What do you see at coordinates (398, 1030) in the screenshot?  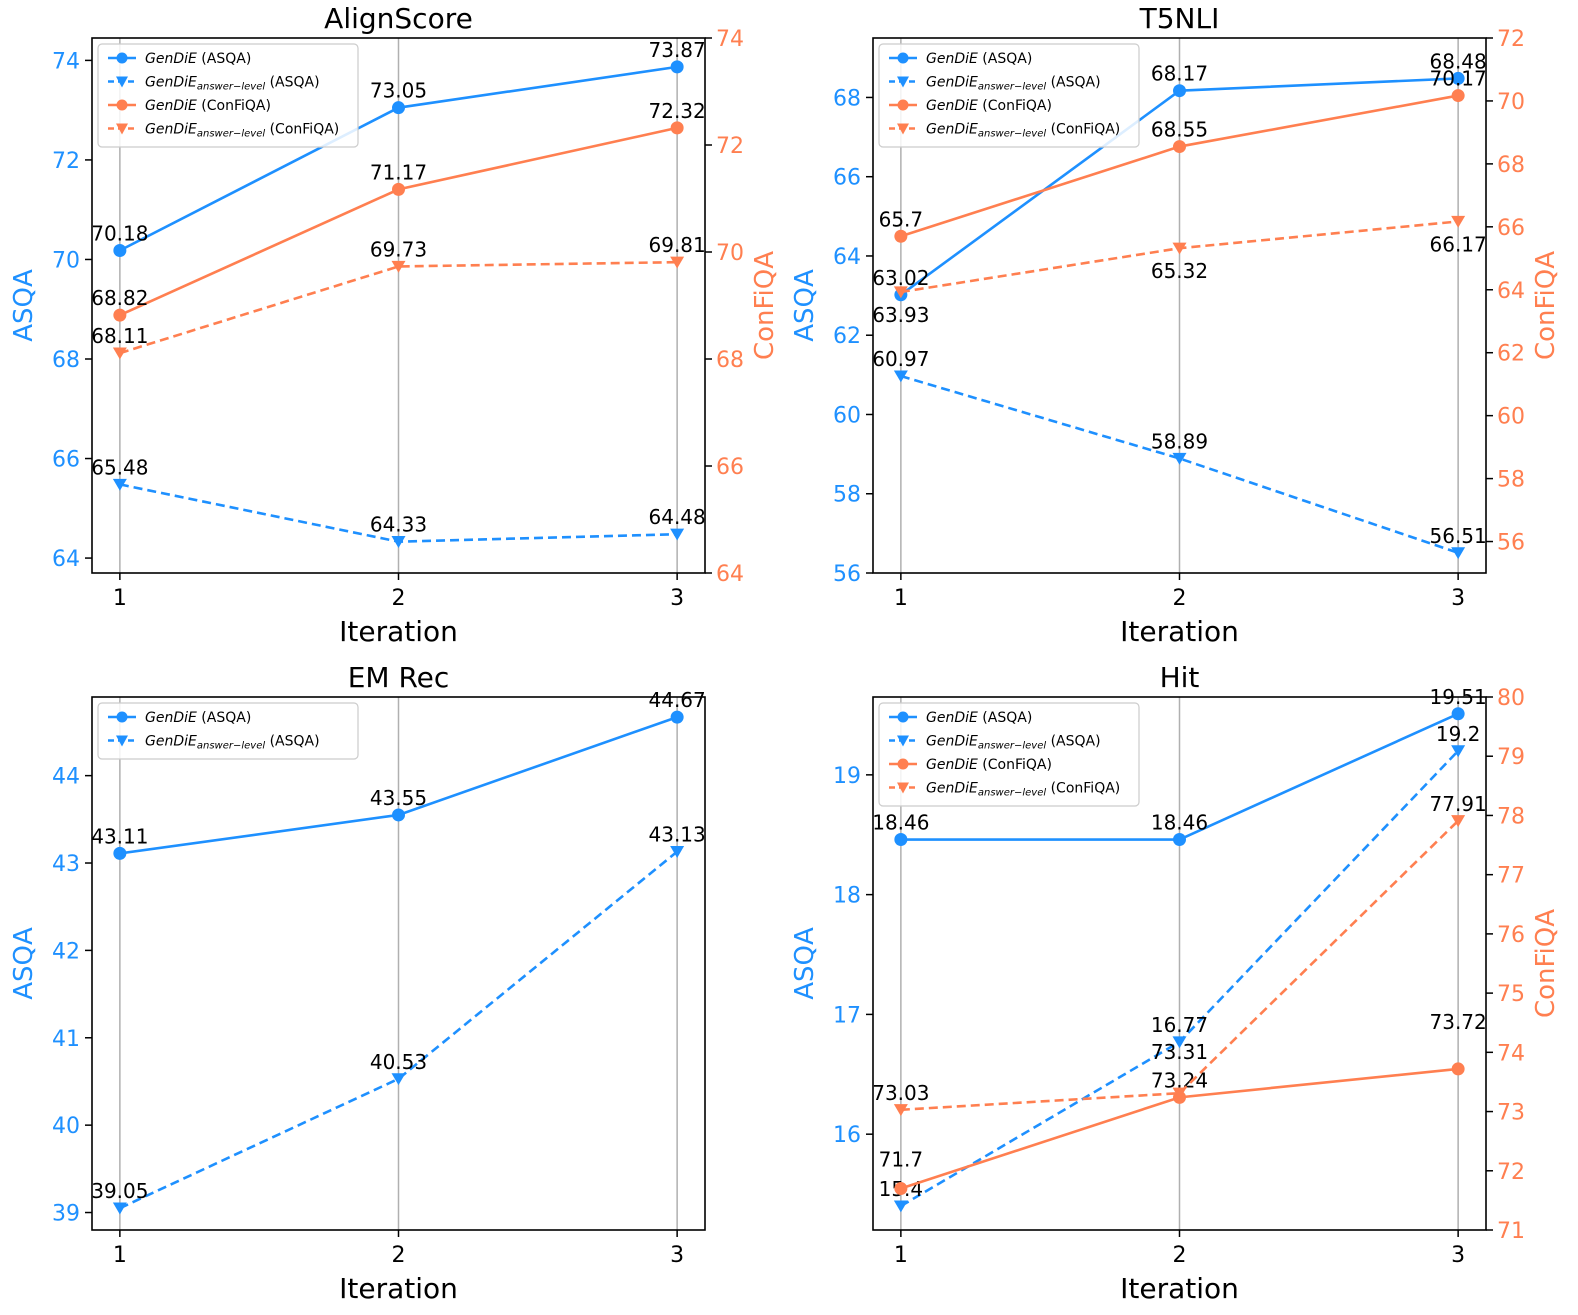 I see `series-line` at bounding box center [398, 1030].